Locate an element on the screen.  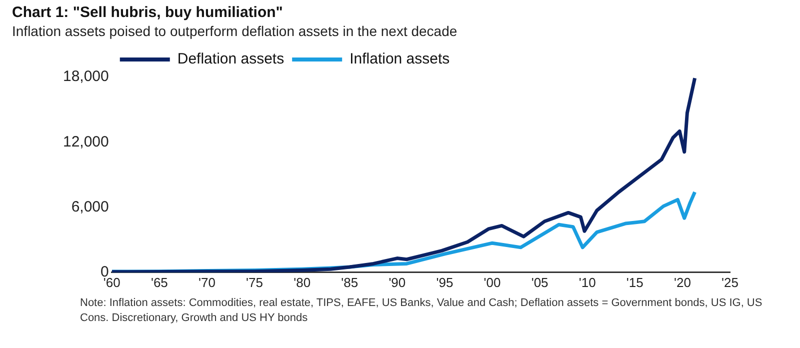
text: Note: Inflation assets: Commodities, real estate, TIPS, EAFE, US Banks, Value and Cash; Deflation assets = Government bonds, US IG, US Cons. Discretionary, Growth and US HY bonds is located at coordinates (422, 311).